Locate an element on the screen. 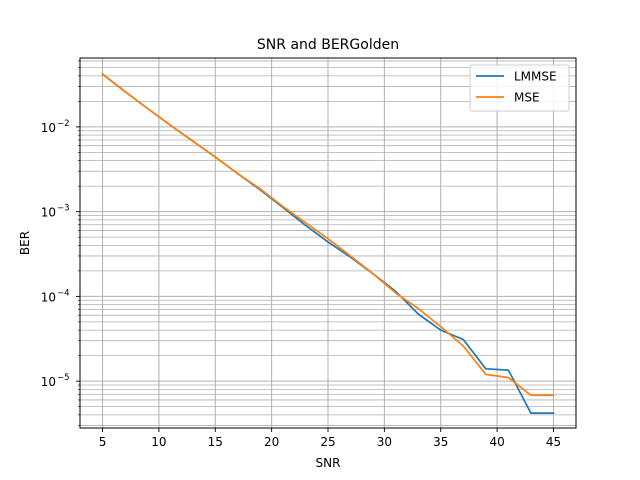 The width and height of the screenshot is (640, 480). y-tick-label-exponent: −3 is located at coordinates (63, 209).